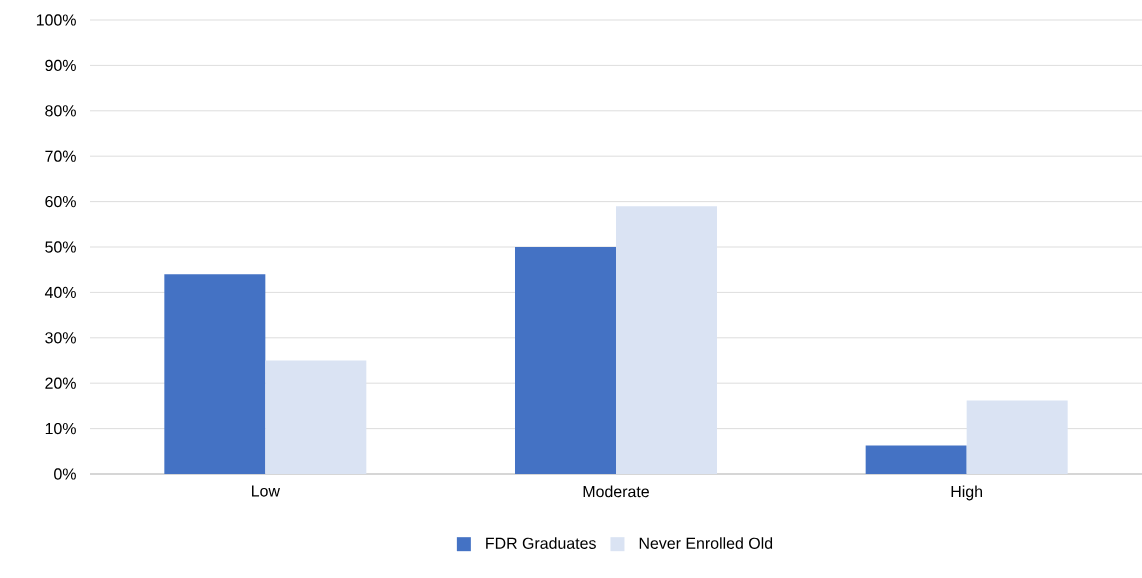 Image resolution: width=1142 pixels, height=578 pixels. Describe the element at coordinates (706, 543) in the screenshot. I see `legend-label: Never Enrolled Old` at that location.